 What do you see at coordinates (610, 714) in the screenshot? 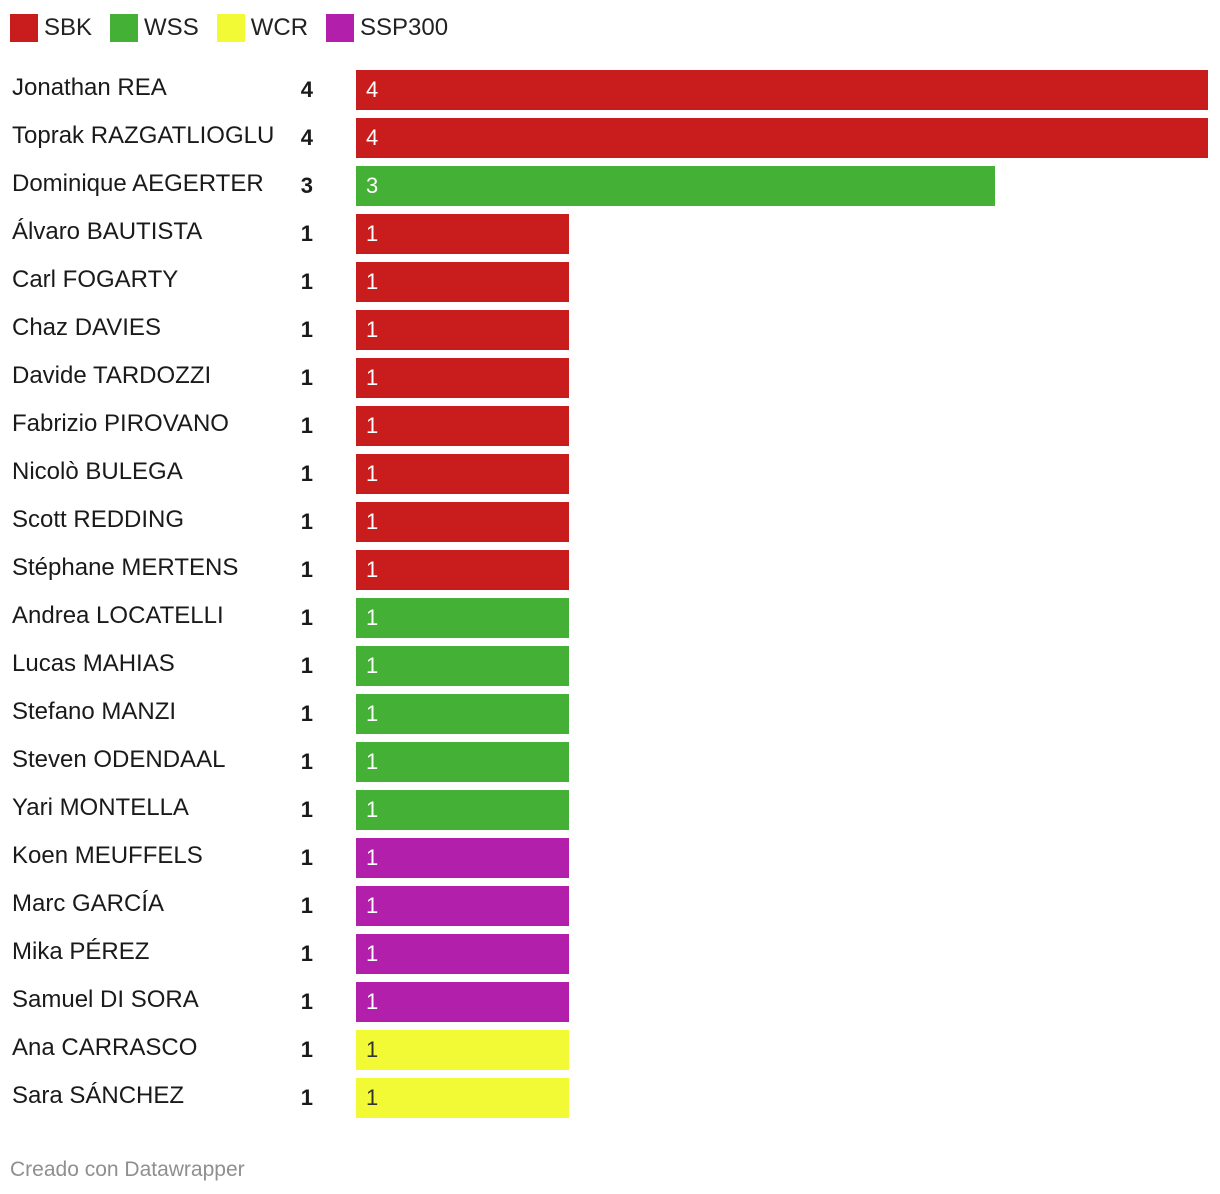
I see `bar-row: Stefano MANZI 1 1` at bounding box center [610, 714].